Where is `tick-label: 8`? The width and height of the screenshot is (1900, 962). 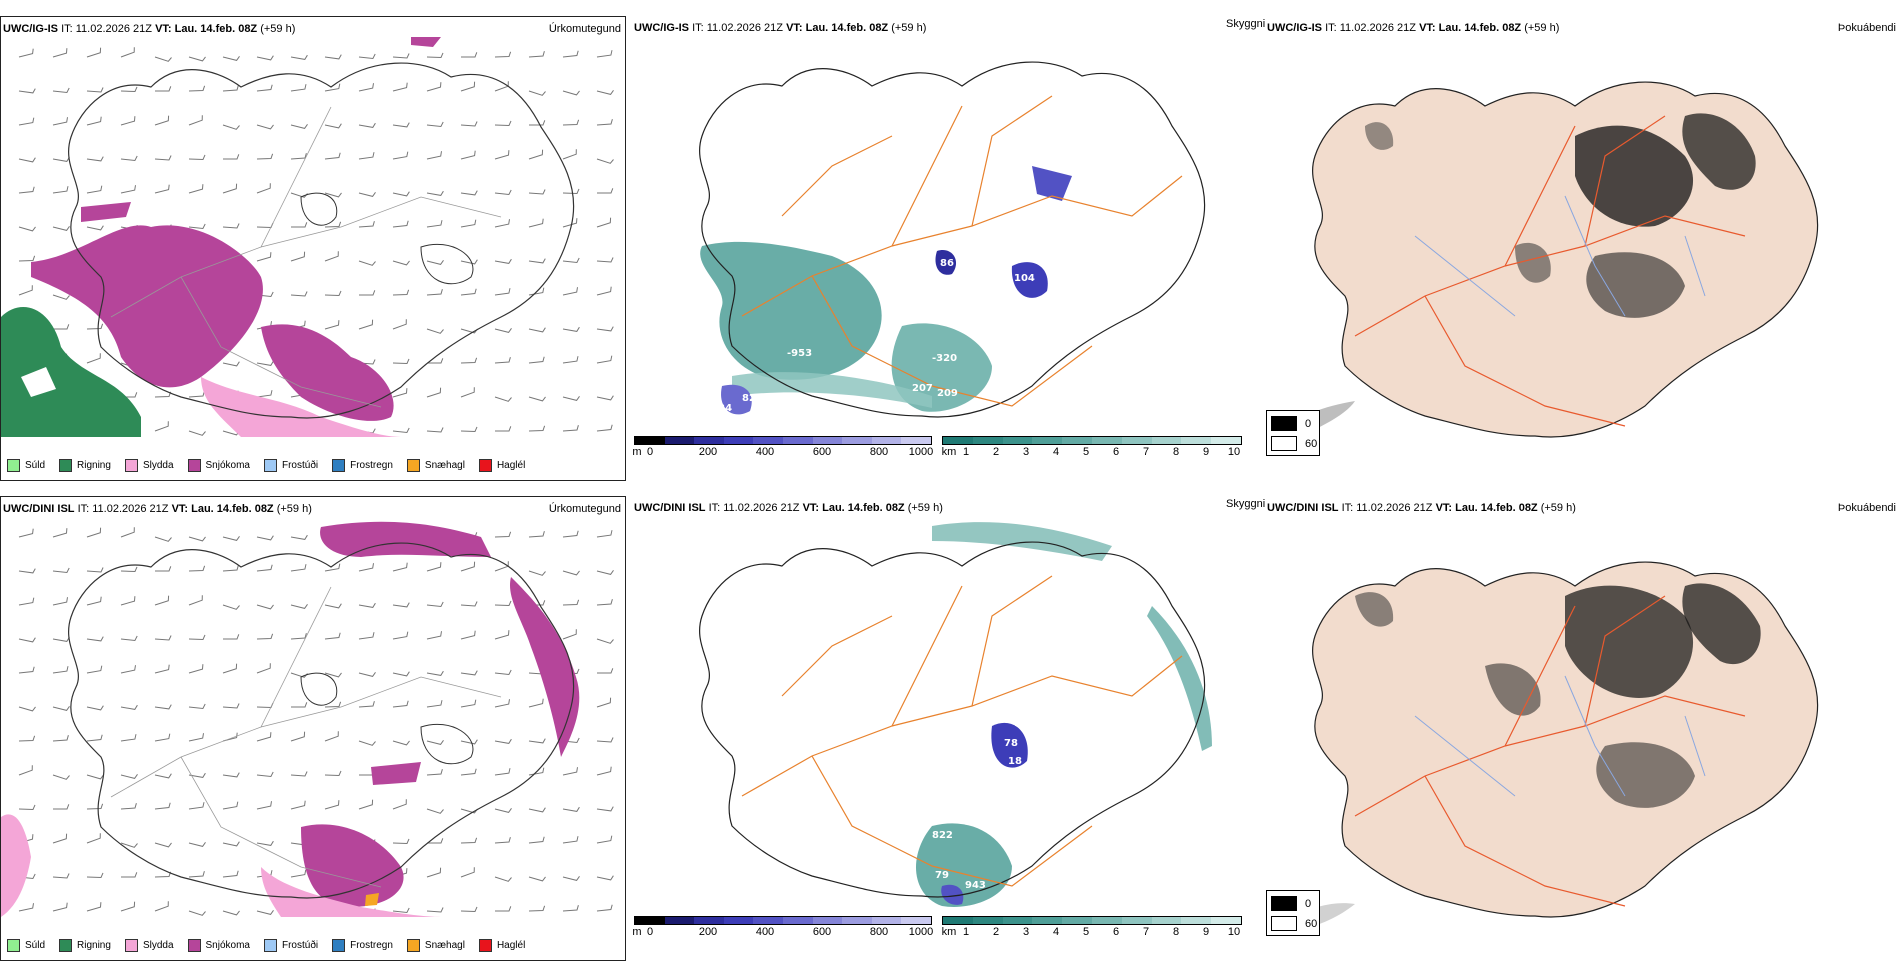
tick-label: 8 is located at coordinates (1176, 452).